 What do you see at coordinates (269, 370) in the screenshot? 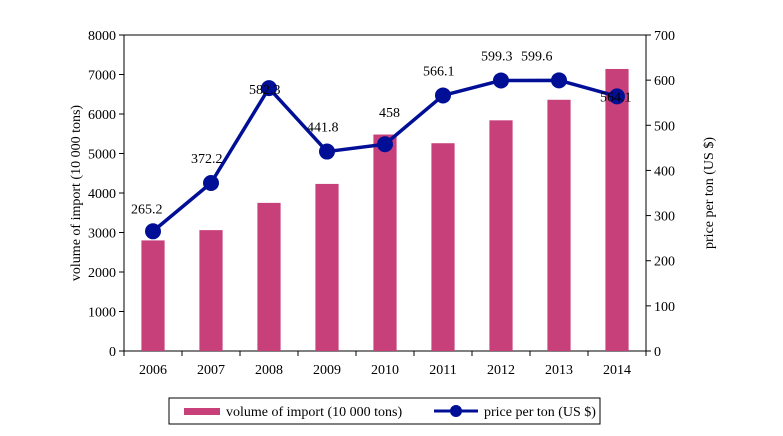
I see `x-tick-label-2008: 2008` at bounding box center [269, 370].